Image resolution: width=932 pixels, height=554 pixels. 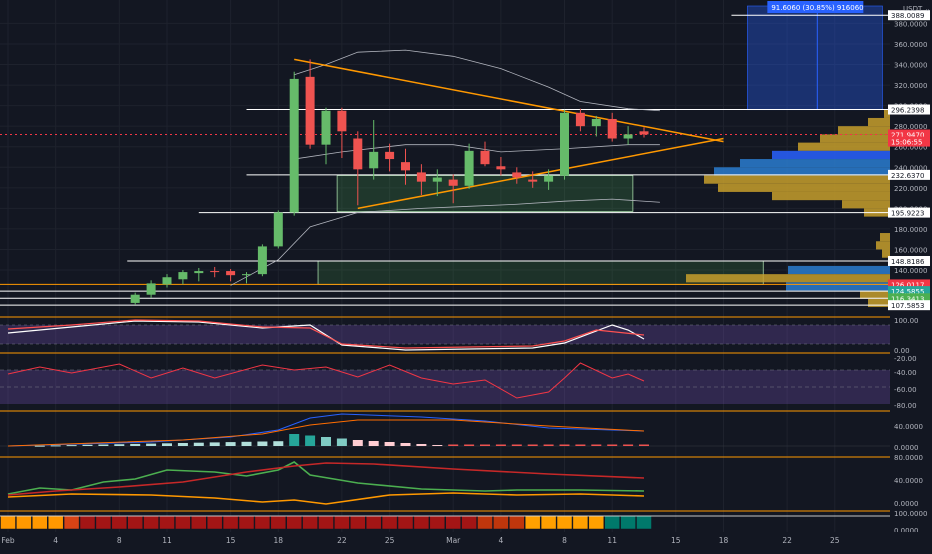 What do you see at coordinates (927, 9) in the screenshot?
I see `chevron-down-icon: ⌄` at bounding box center [927, 9].